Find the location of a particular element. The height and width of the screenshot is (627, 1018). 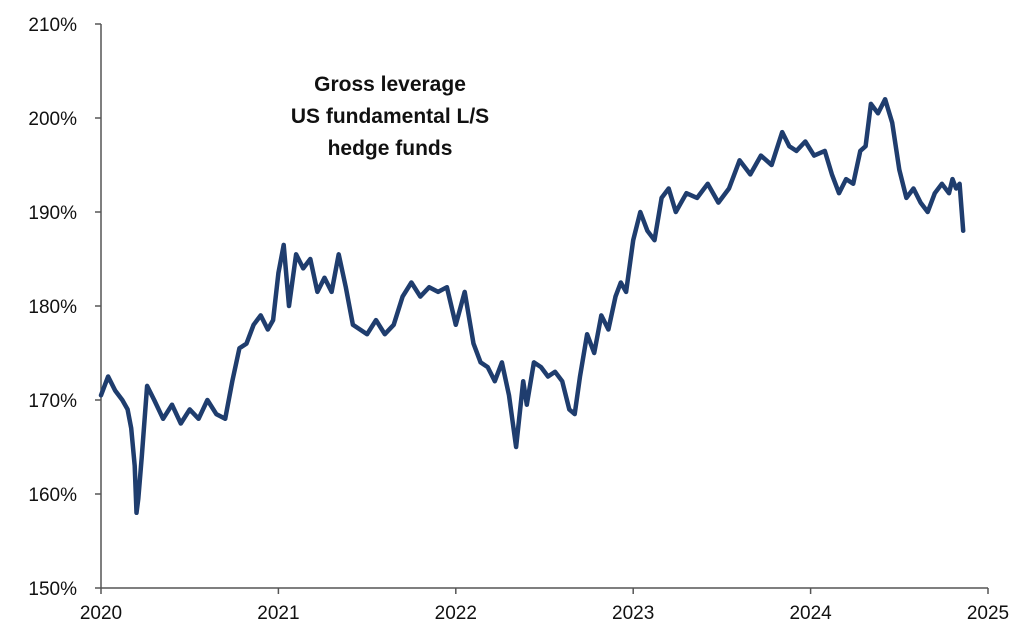

y-tick-label: 180% is located at coordinates (52, 307).